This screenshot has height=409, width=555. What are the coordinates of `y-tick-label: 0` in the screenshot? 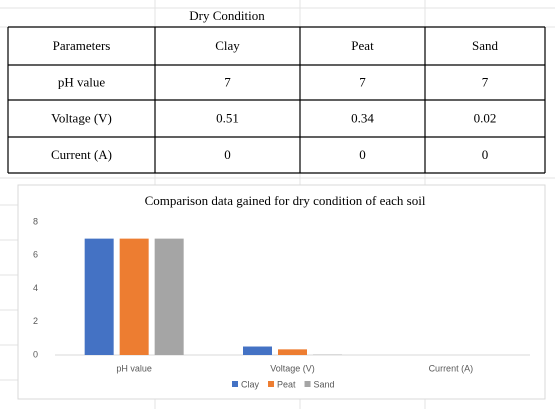 It's located at (35, 354).